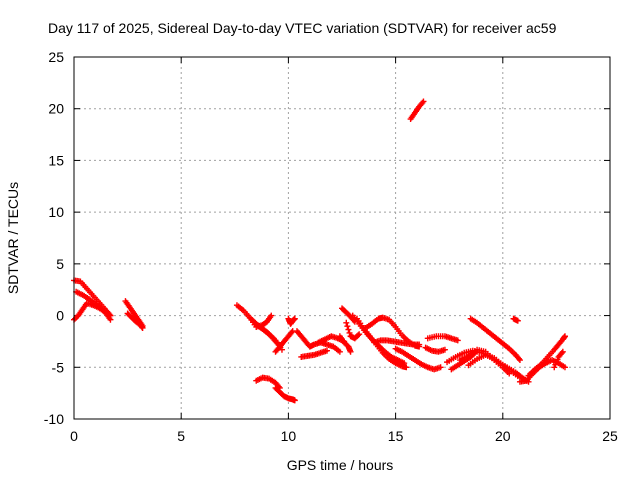 This screenshot has width=640, height=480. I want to click on y-tick-label: 25, so click(56, 57).